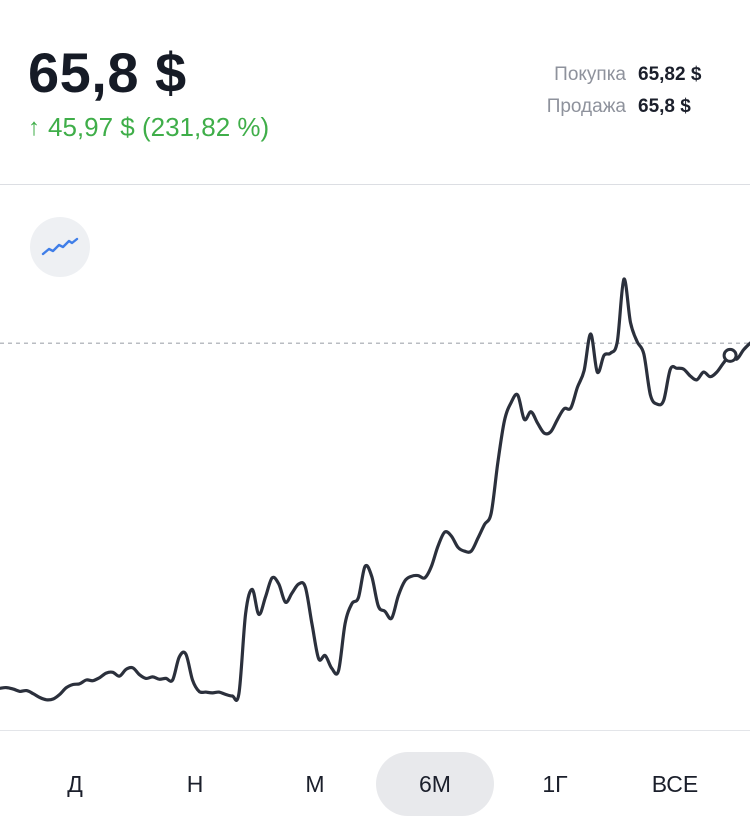  I want to click on chart-type-toggle, so click(60, 247).